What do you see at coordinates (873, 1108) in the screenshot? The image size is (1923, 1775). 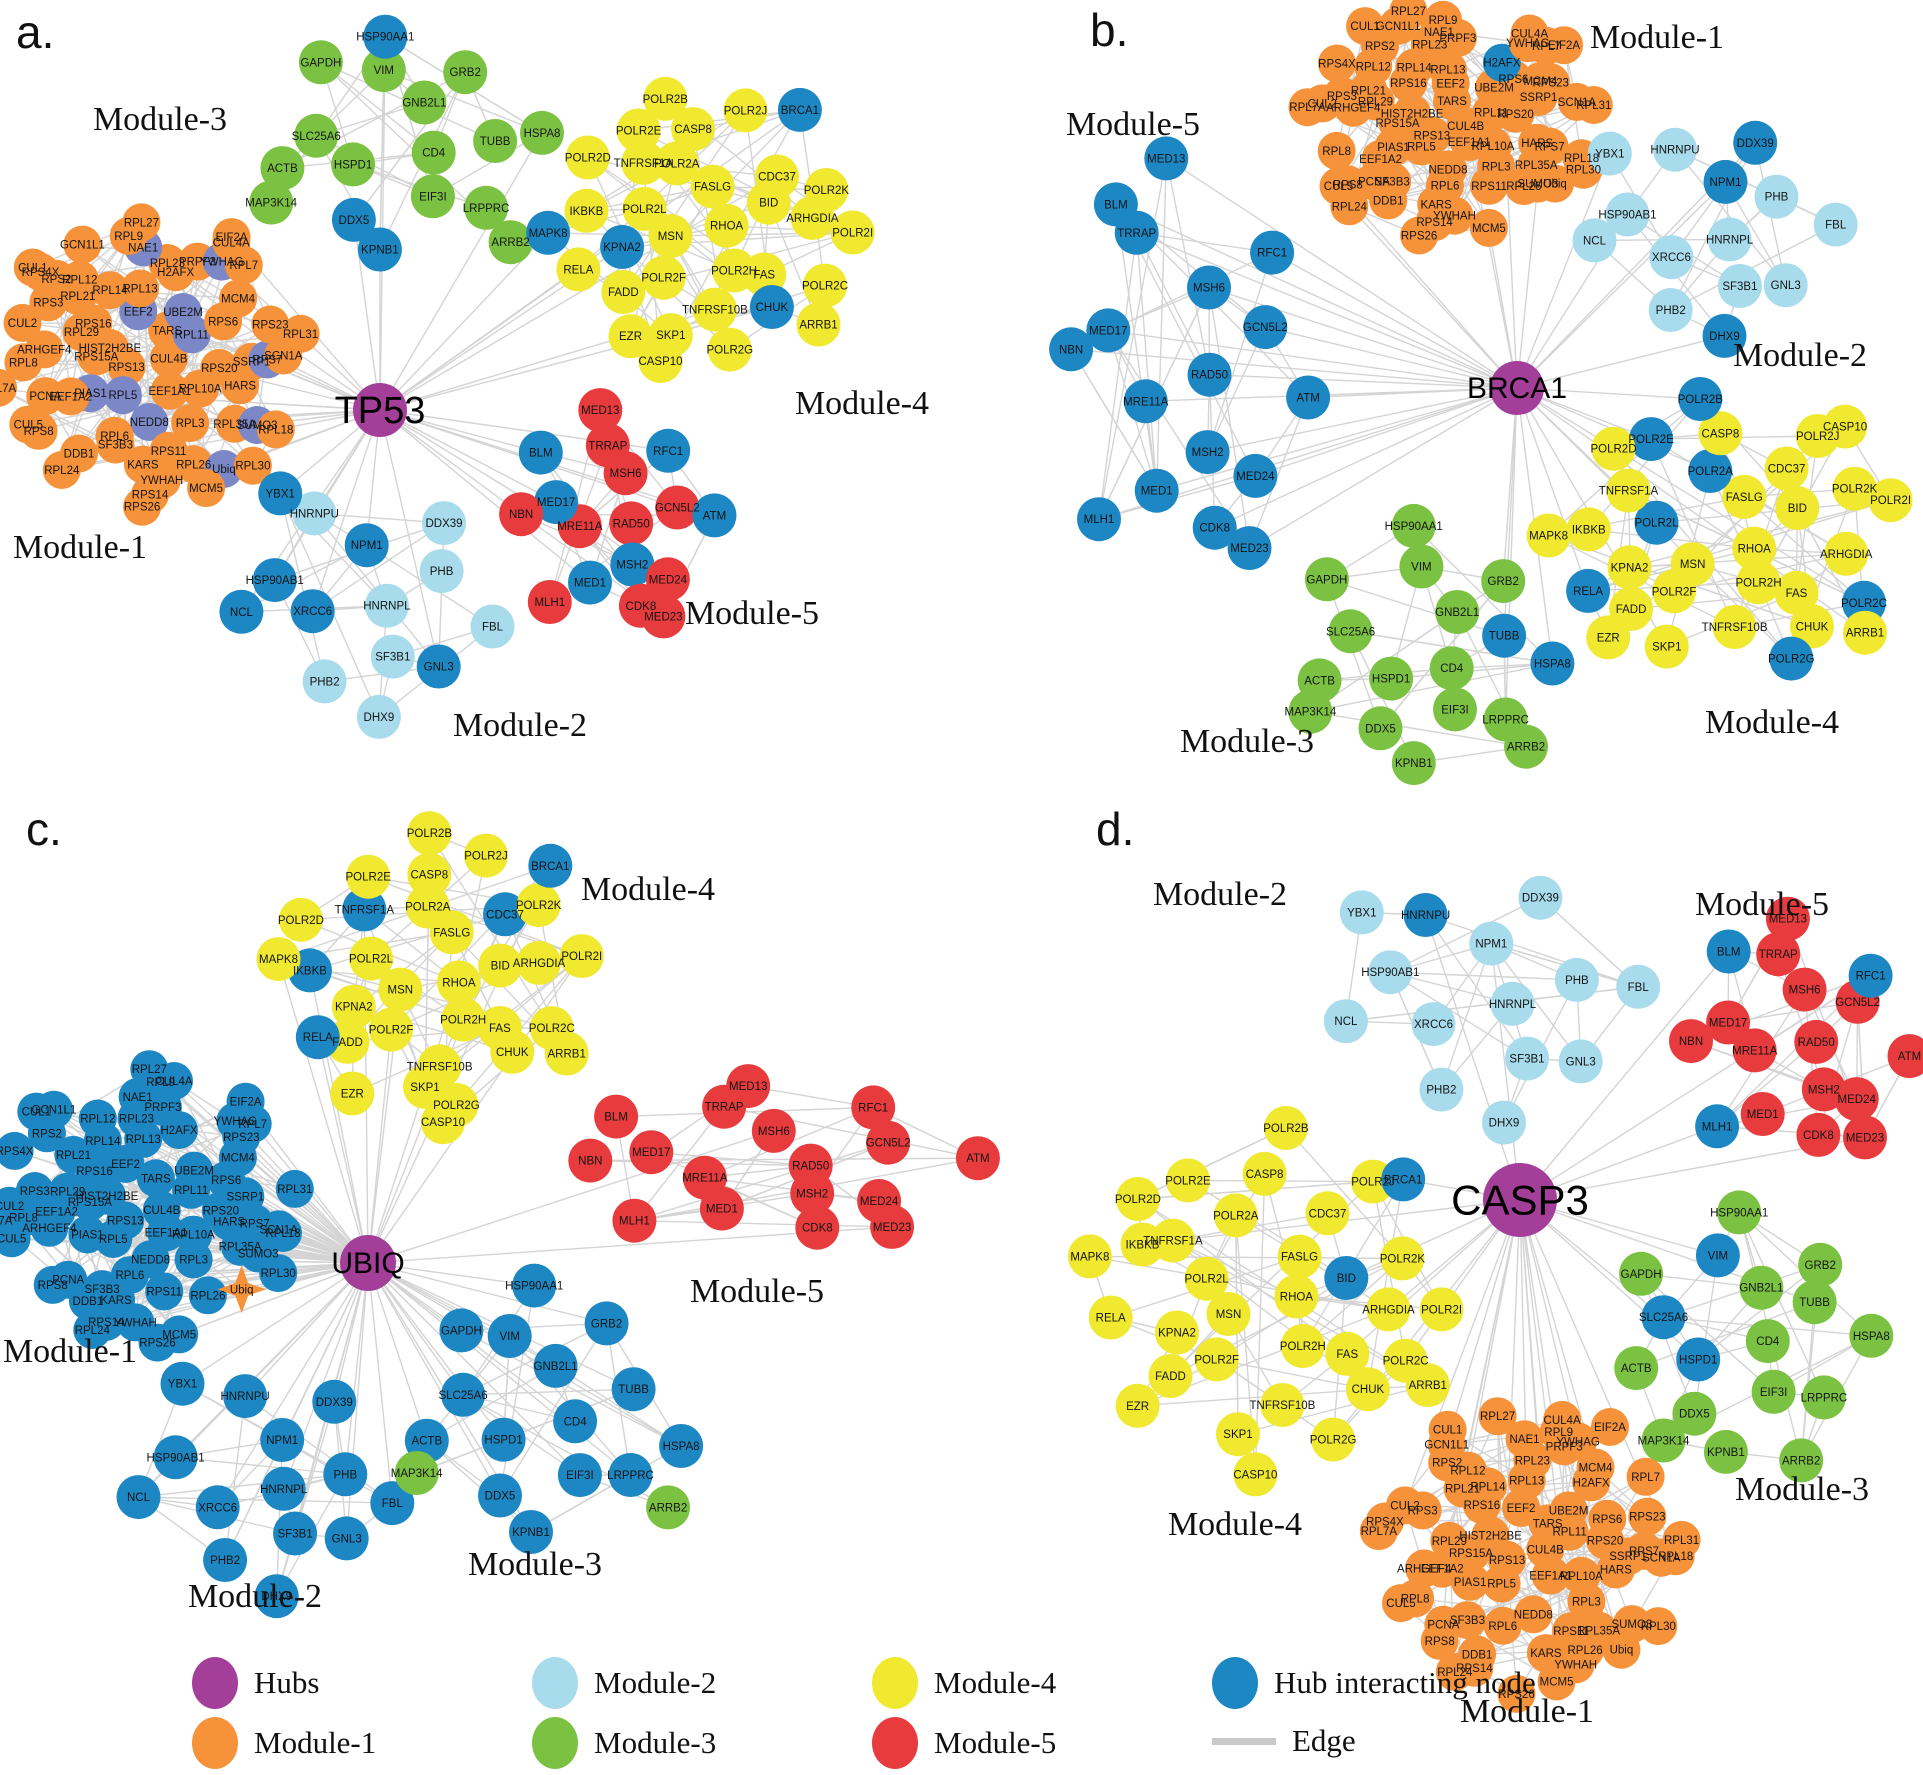 I see `node-label-RFC1: RFC1` at bounding box center [873, 1108].